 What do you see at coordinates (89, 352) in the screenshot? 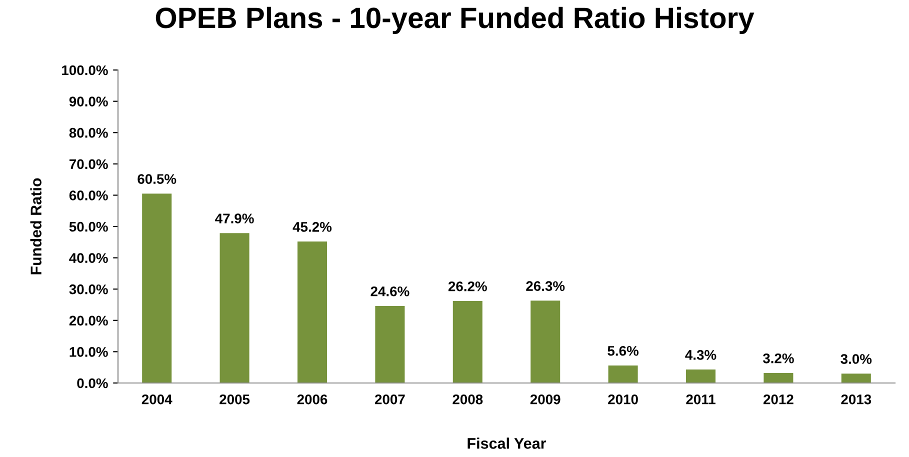
I see `y-tick-label: 10.0%` at bounding box center [89, 352].